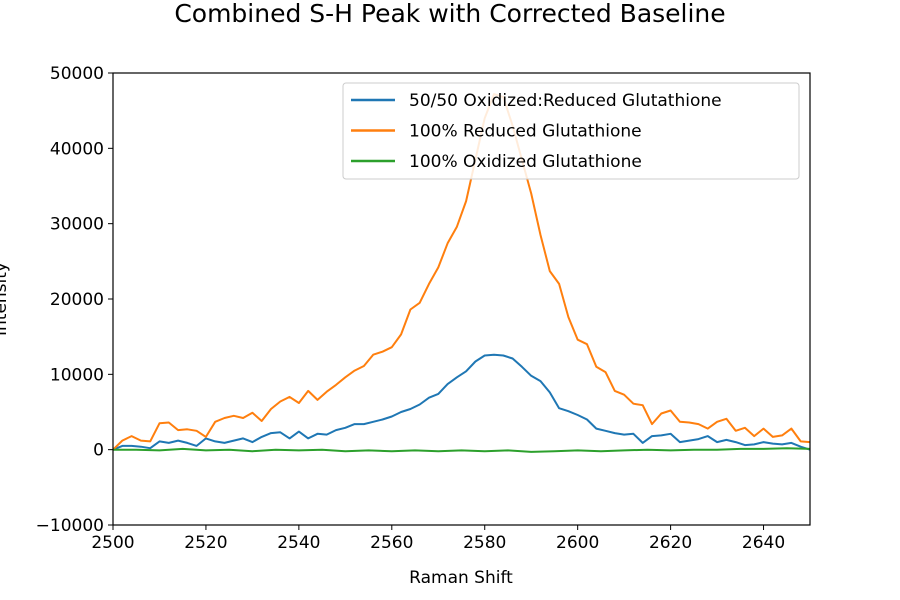 Image resolution: width=900 pixels, height=600 pixels. What do you see at coordinates (438, 539) in the screenshot?
I see `x-axis: 2500 2520 2540 2560 2580 2600 2620 2640` at bounding box center [438, 539].